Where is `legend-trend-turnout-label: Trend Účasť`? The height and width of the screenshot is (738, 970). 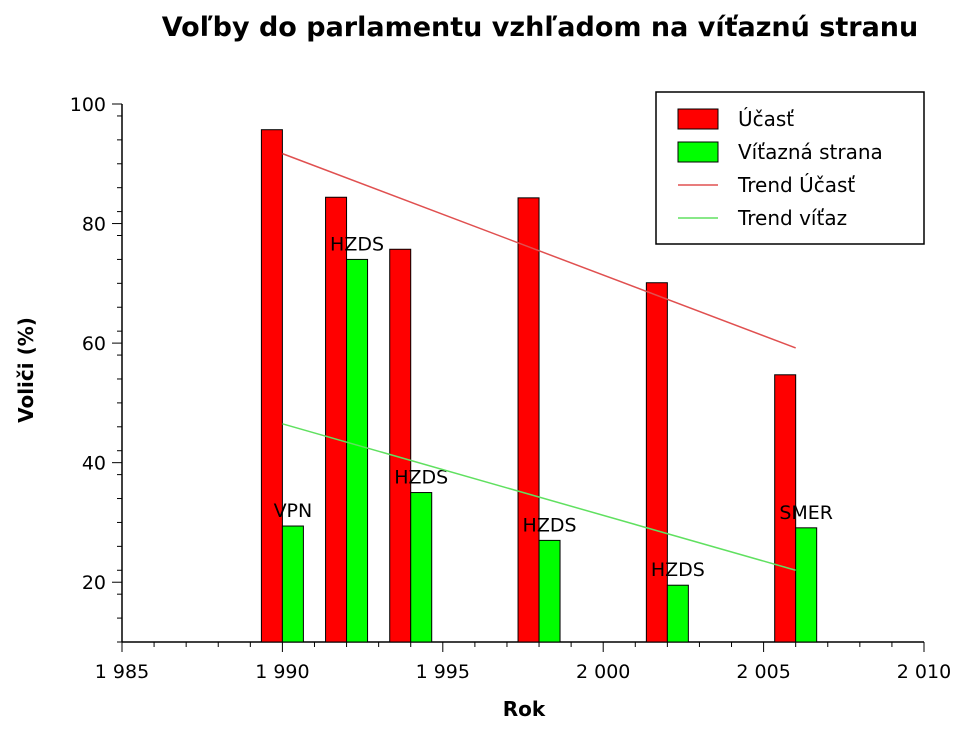
legend-trend-turnout-label: Trend Účasť is located at coordinates (796, 185).